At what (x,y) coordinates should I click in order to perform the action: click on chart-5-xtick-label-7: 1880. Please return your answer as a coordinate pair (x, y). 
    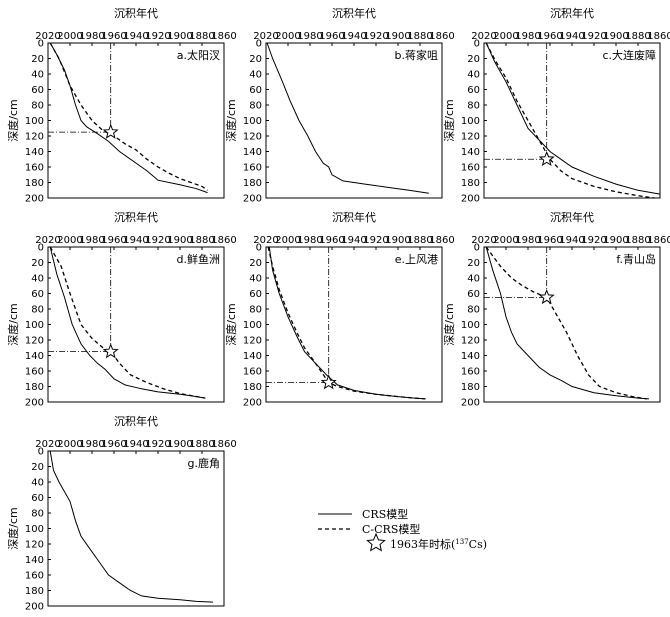
    Looking at the image, I should click on (419, 240).